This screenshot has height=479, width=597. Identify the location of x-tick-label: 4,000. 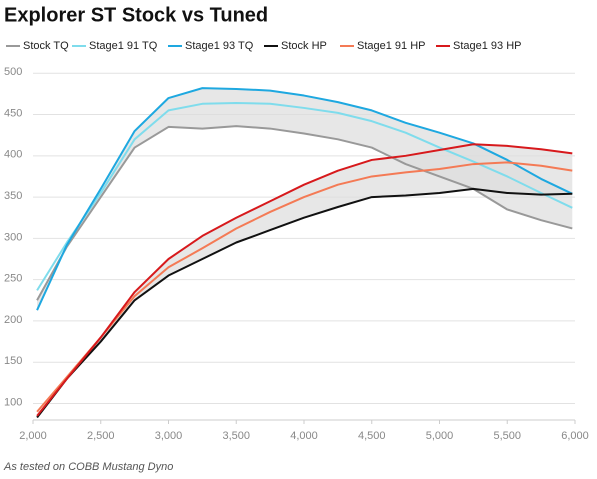
(304, 436).